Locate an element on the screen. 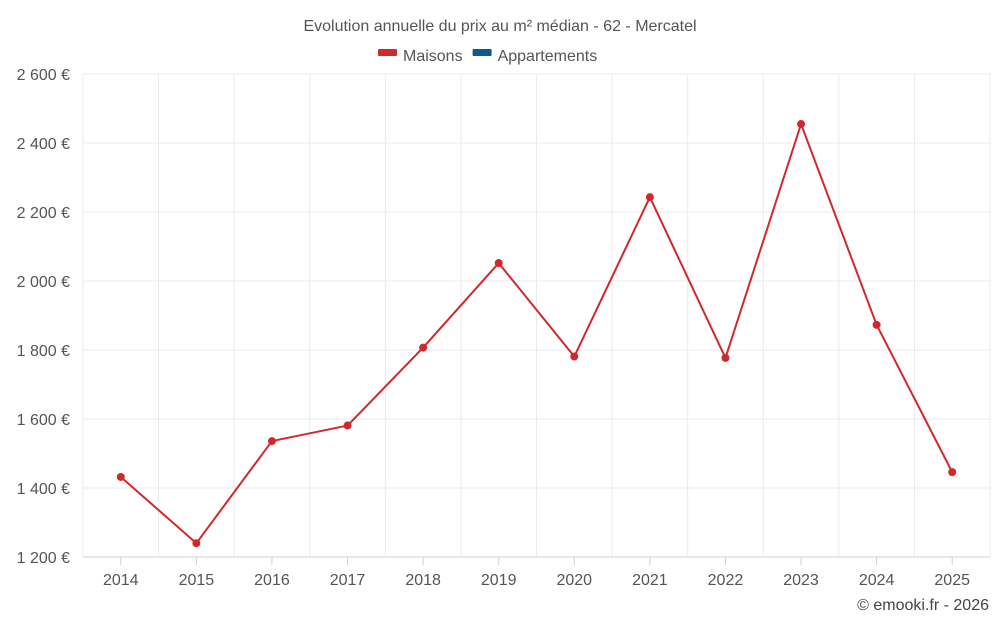 The width and height of the screenshot is (1000, 625). y-tick-label: 2 200 € is located at coordinates (43, 213).